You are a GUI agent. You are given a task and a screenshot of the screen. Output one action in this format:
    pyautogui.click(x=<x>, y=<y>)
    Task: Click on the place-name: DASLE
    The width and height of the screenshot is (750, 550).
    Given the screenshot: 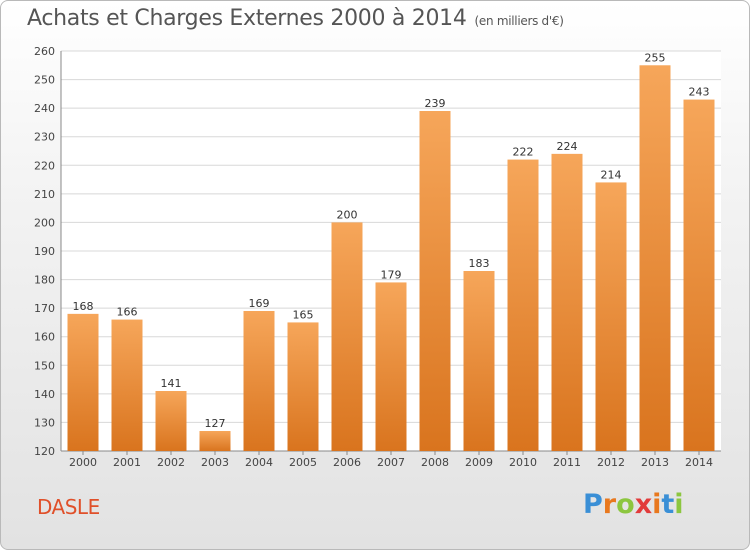 What is the action you would take?
    pyautogui.click(x=68, y=507)
    